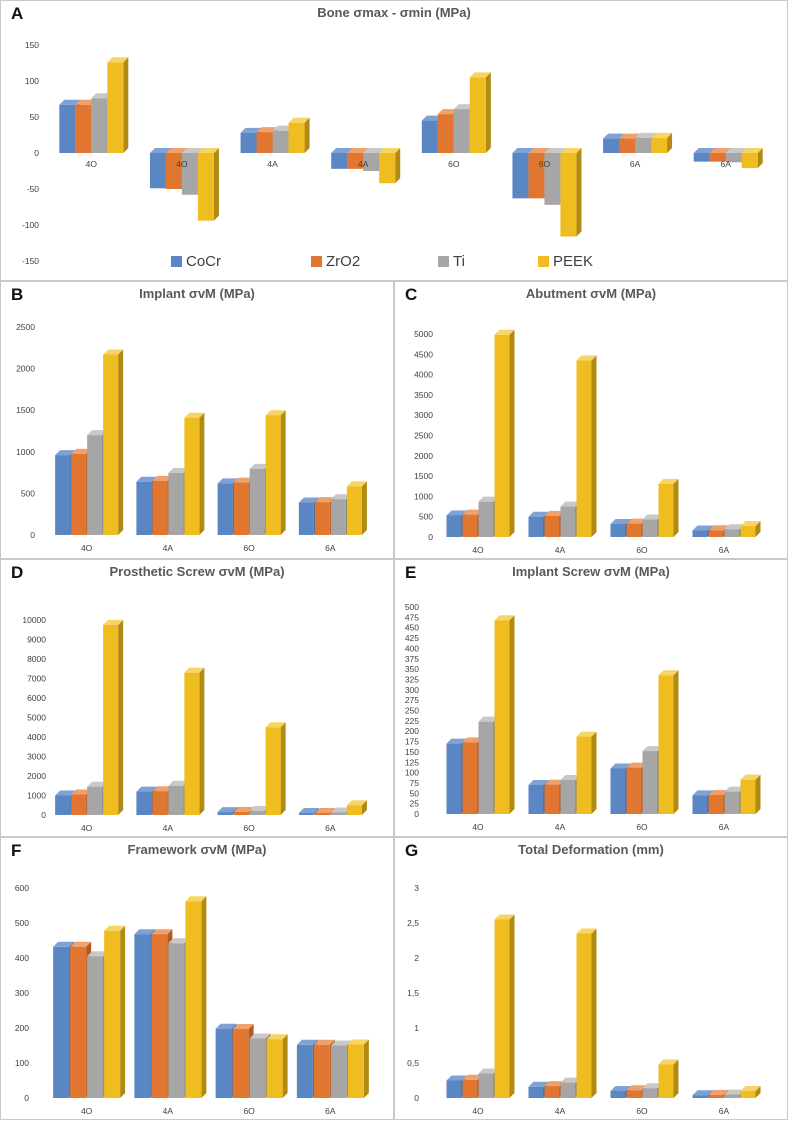 Image resolution: width=788 pixels, height=1121 pixels. What do you see at coordinates (416, 958) in the screenshot?
I see `y-tick-label: 2` at bounding box center [416, 958].